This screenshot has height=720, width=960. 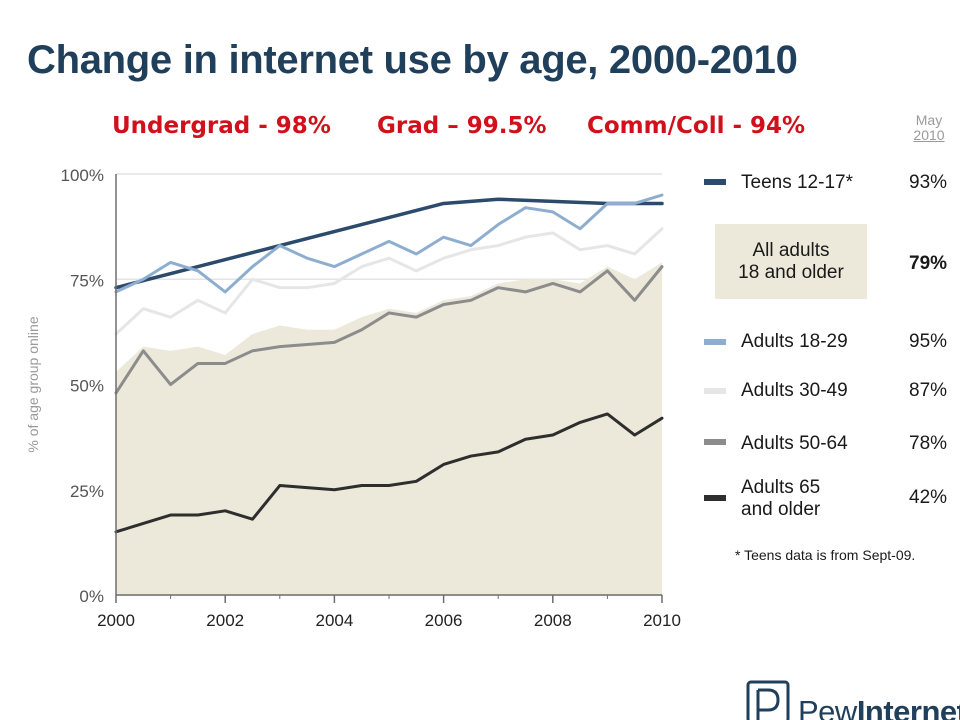 I want to click on pew-internet-logo: PewInternet, so click(x=853, y=698).